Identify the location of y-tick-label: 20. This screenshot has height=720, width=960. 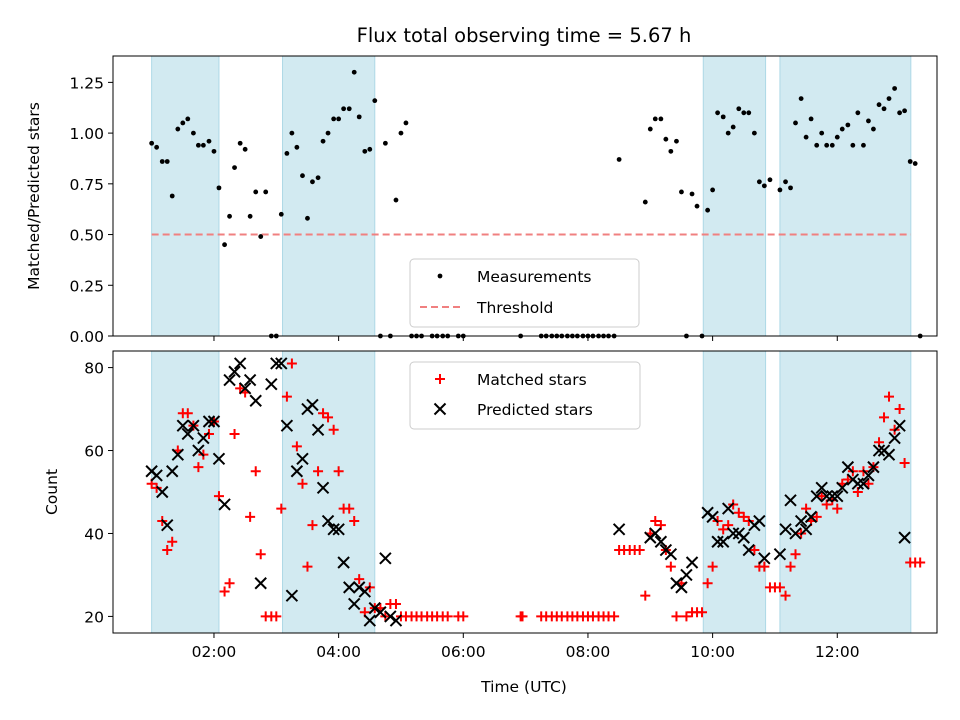
(94, 617).